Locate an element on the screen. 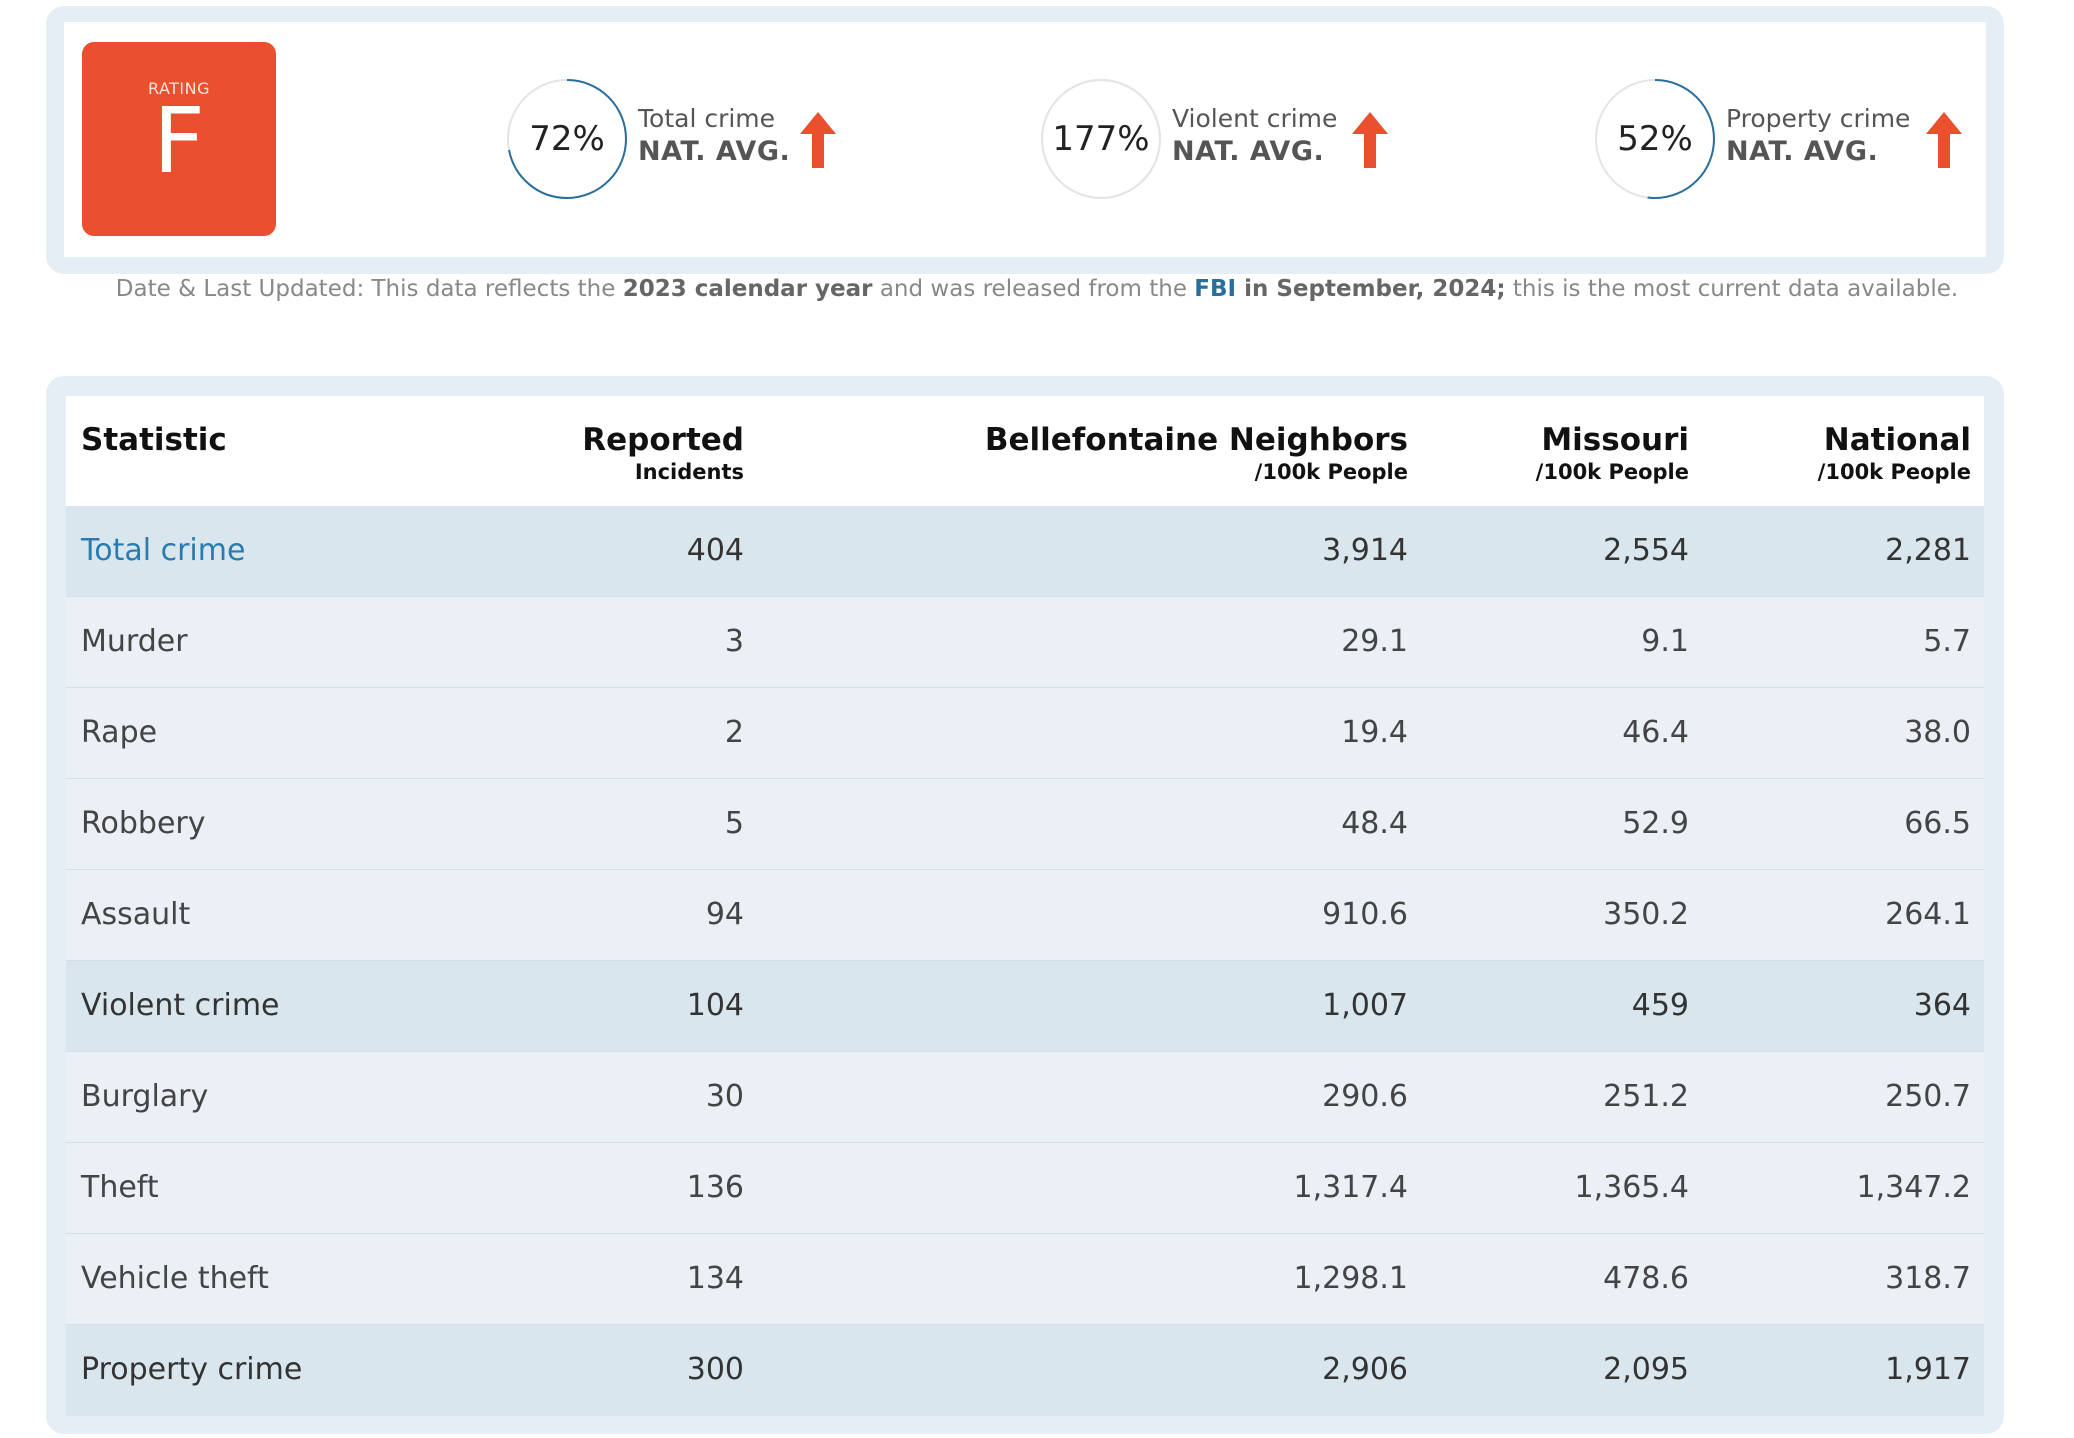  cell-reported: 404 is located at coordinates (715, 550).